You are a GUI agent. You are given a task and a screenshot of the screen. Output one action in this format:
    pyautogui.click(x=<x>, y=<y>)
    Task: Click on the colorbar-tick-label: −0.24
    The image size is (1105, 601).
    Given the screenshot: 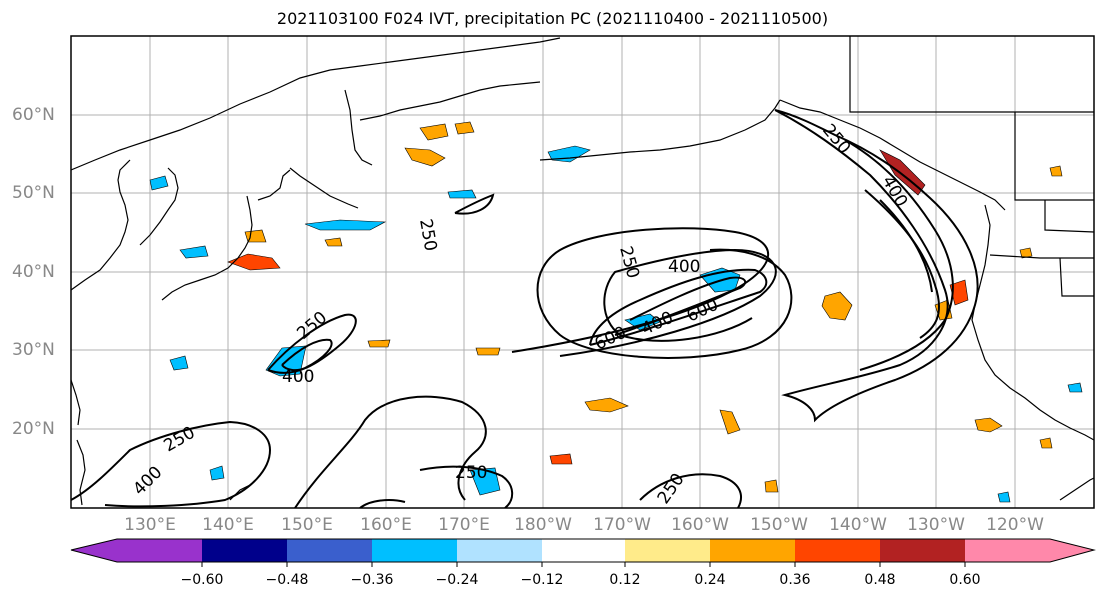 What is the action you would take?
    pyautogui.click(x=457, y=580)
    